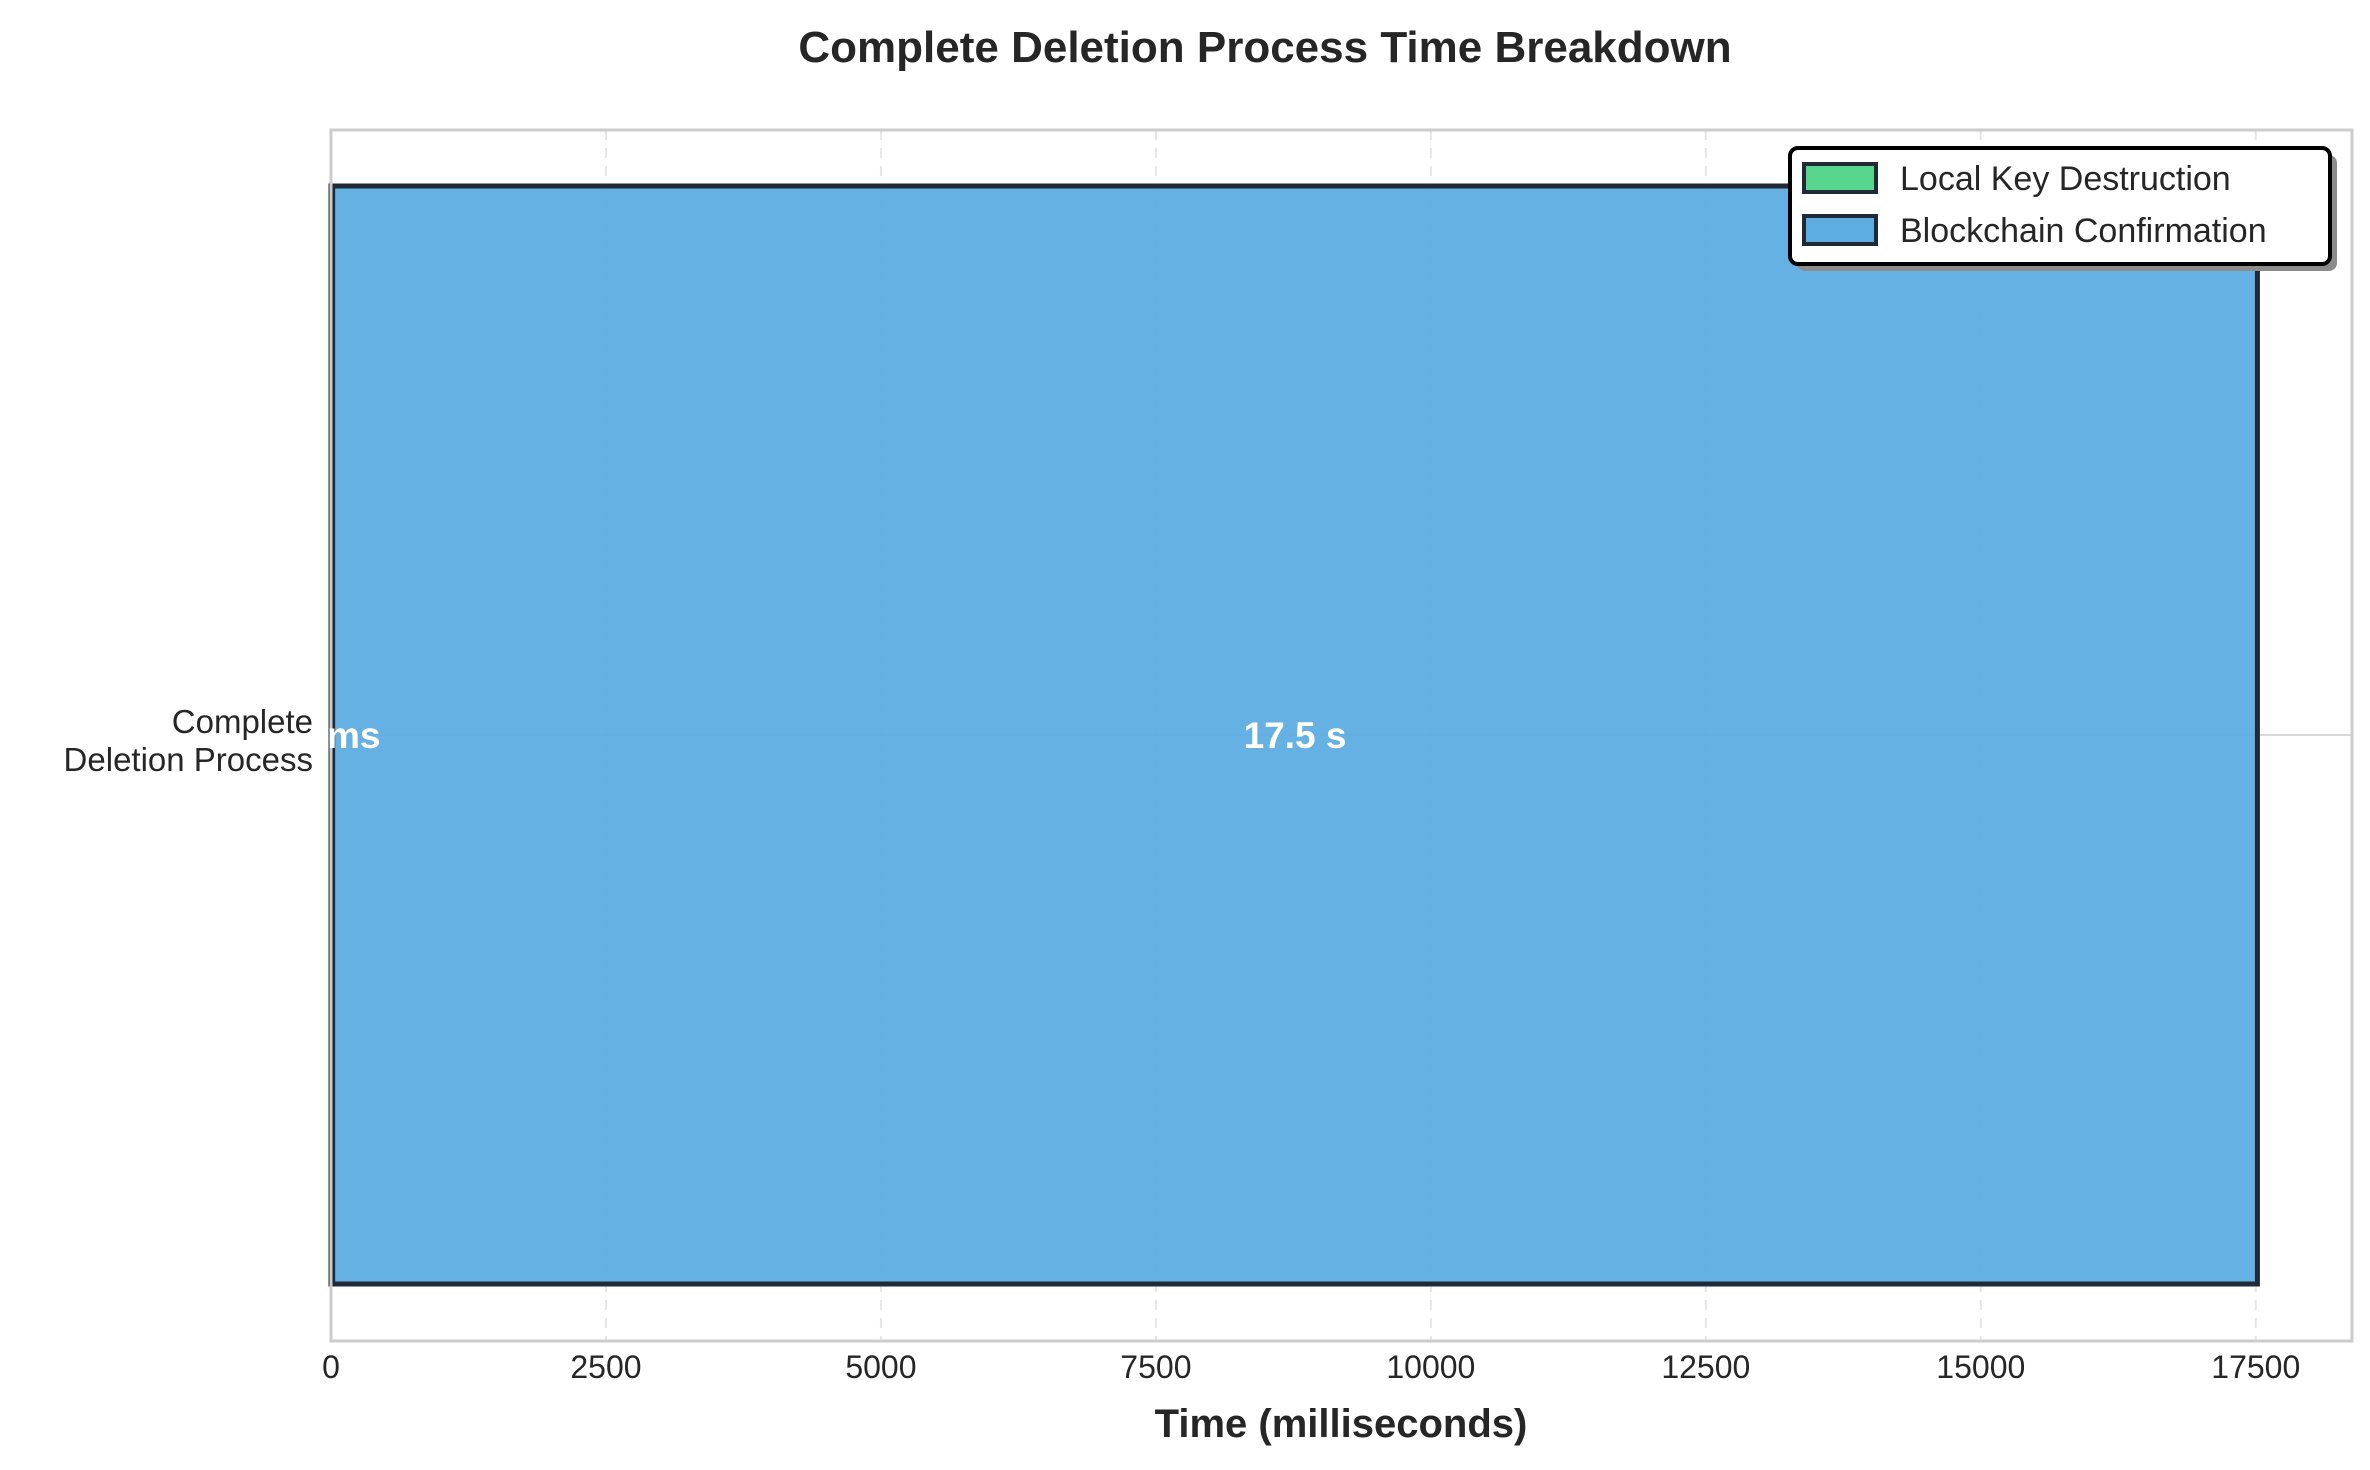 The width and height of the screenshot is (2370, 1470). I want to click on x-tick-label: 0, so click(331, 1367).